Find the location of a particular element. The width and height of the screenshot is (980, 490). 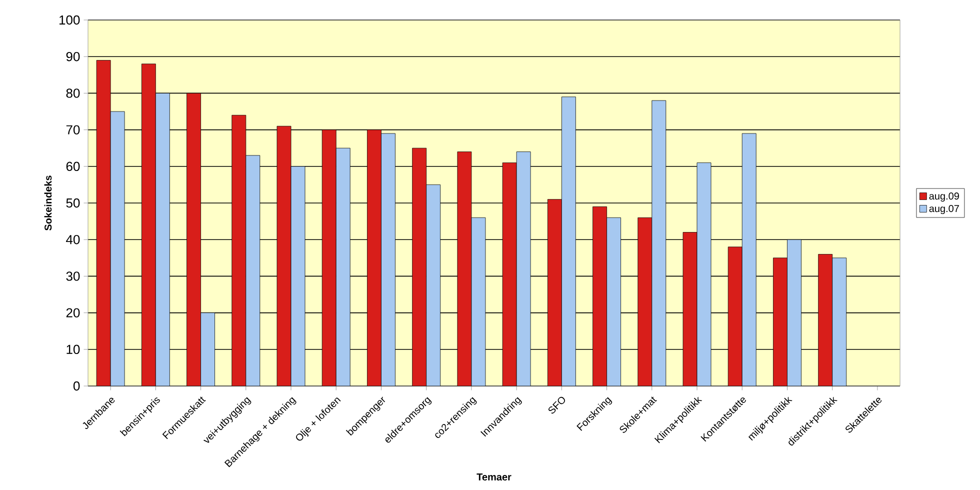

y-tick-label: 70 is located at coordinates (73, 129).